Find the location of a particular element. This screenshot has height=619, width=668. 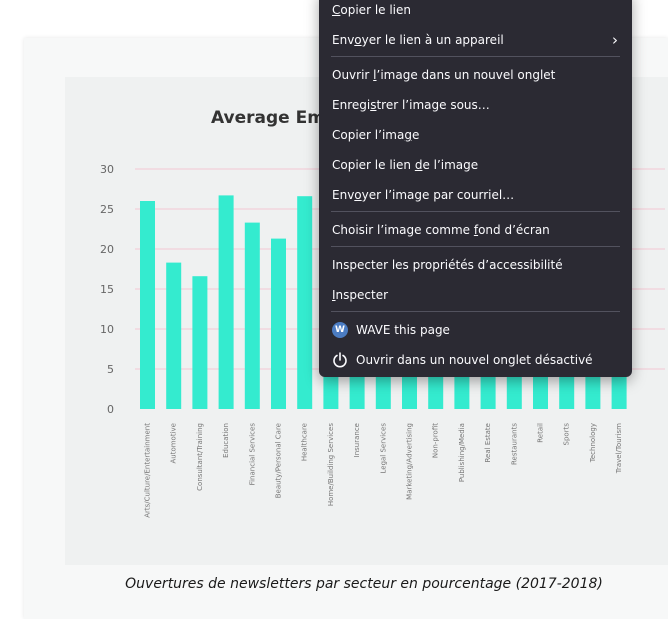

chevron-right-icon: › is located at coordinates (615, 40).